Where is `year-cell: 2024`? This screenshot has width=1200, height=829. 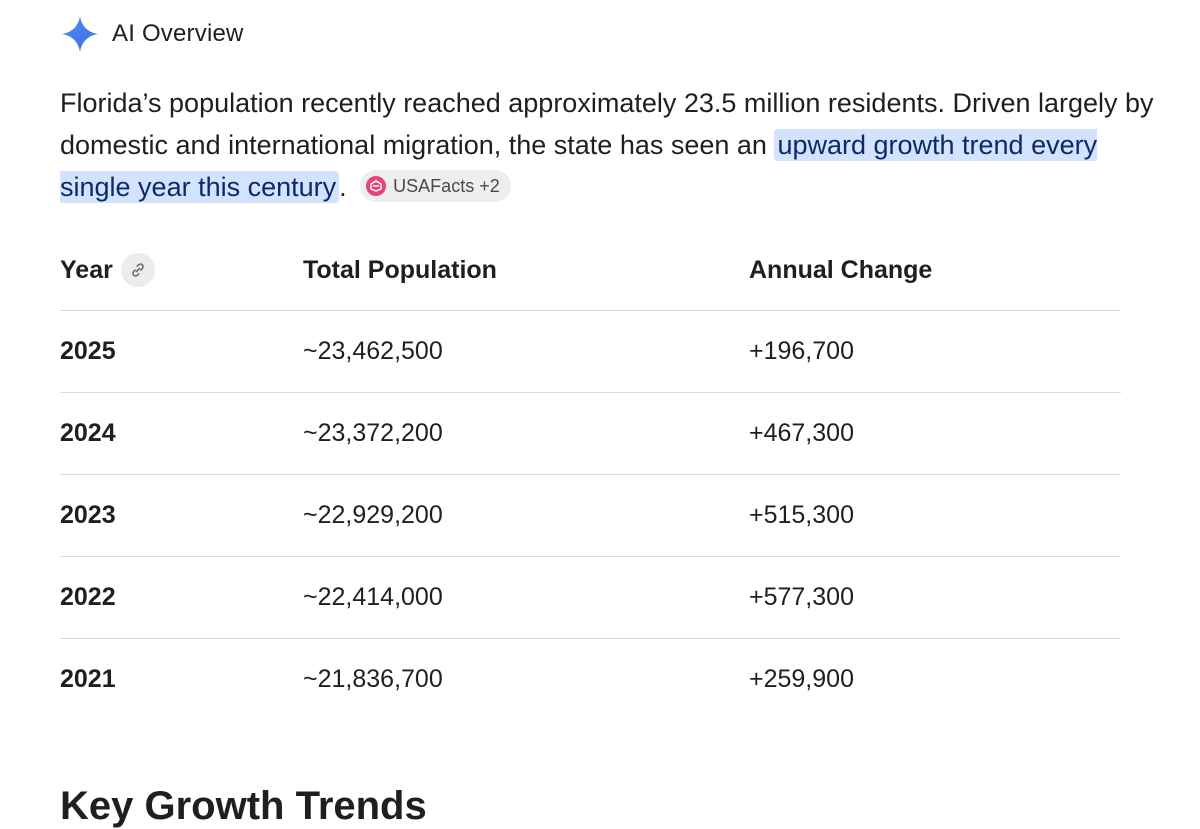
year-cell: 2024 is located at coordinates (88, 433).